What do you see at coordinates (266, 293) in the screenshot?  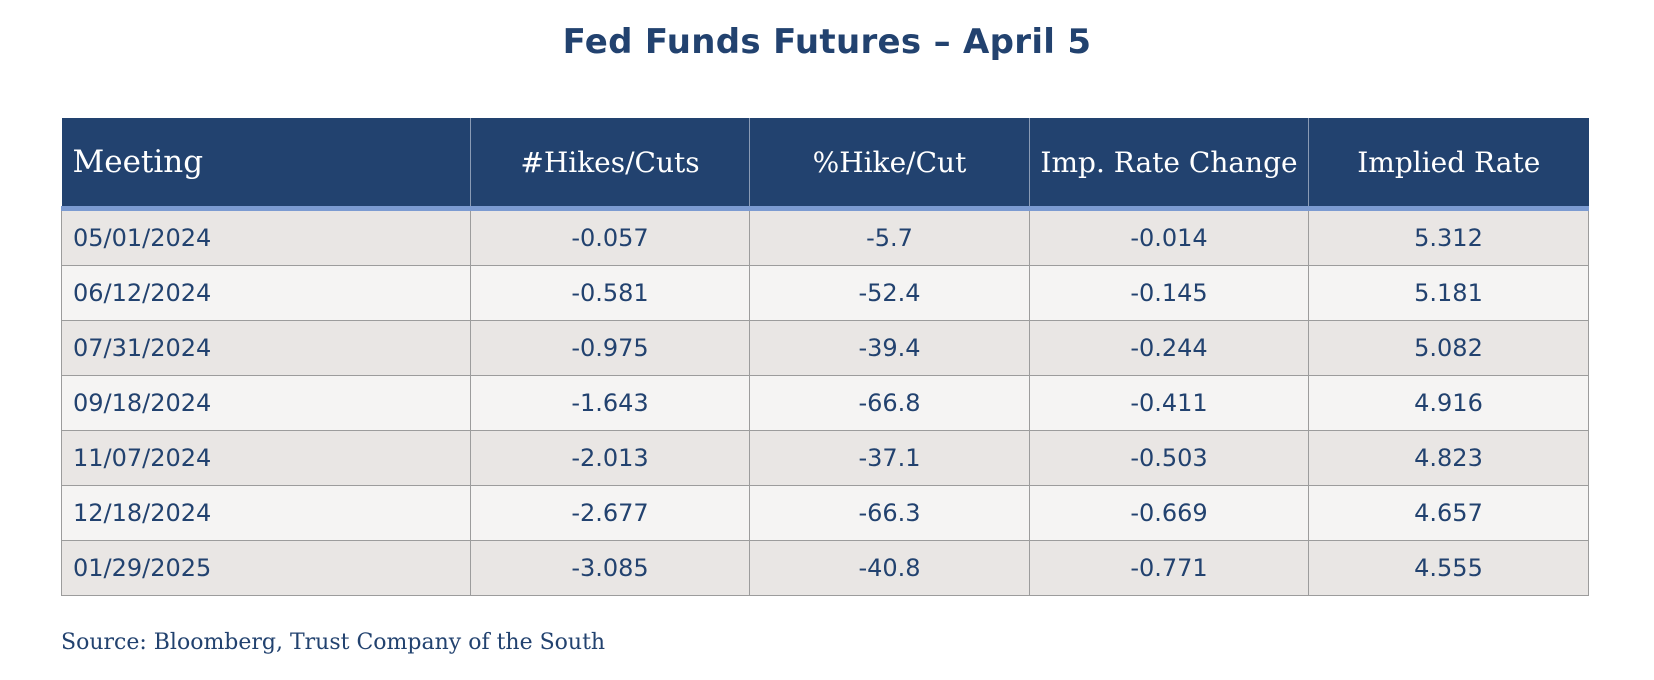 I see `meeting-cell: 06/12/2024` at bounding box center [266, 293].